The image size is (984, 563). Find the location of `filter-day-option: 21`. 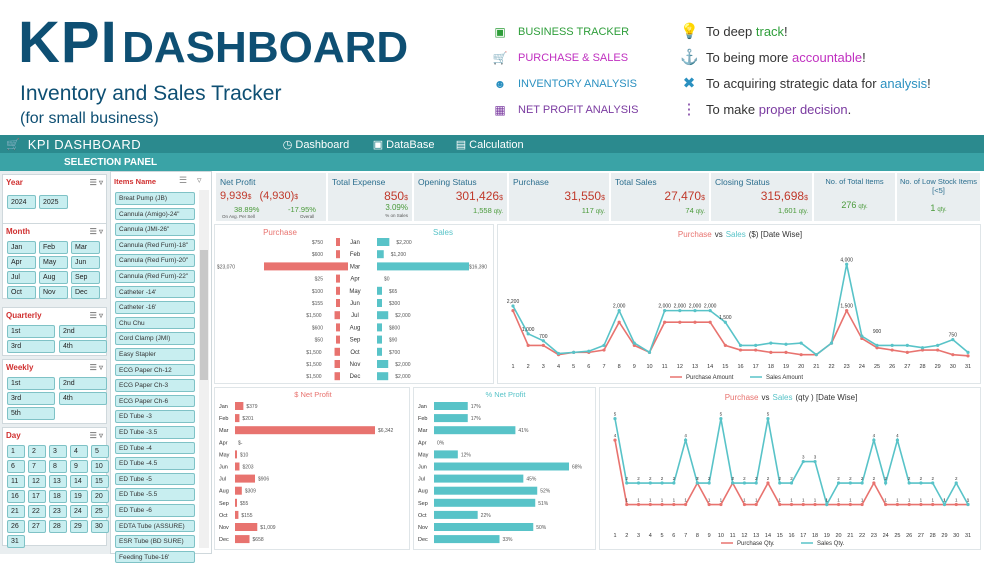

filter-day-option: 21 is located at coordinates (16, 511).